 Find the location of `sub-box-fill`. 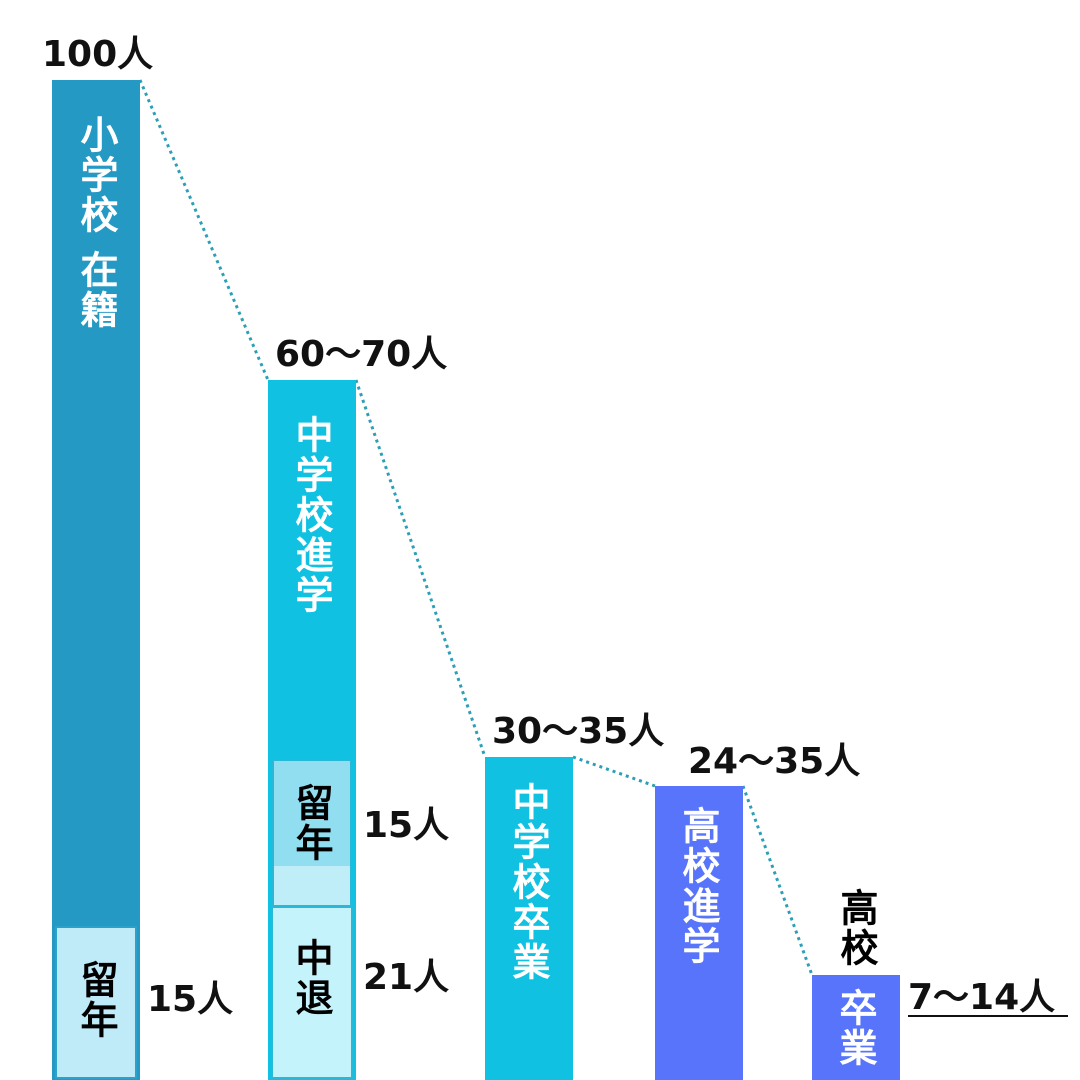

sub-box-fill is located at coordinates (312, 813).